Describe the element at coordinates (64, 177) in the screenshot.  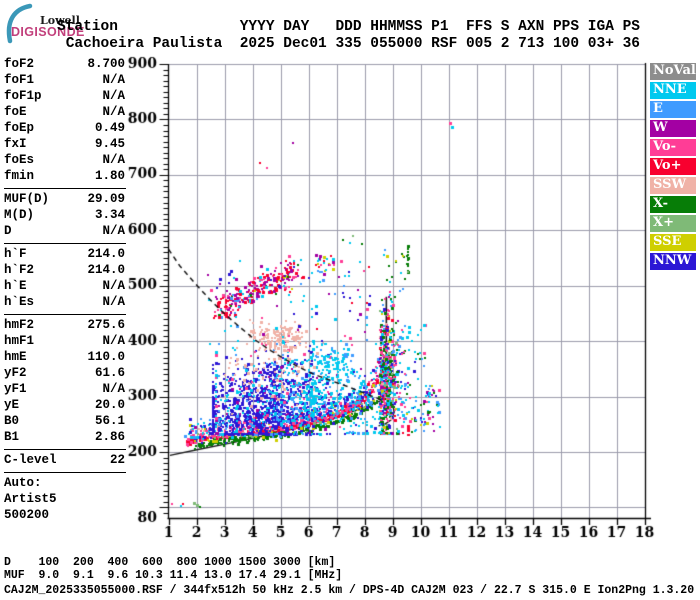
I see `param-row-fmin: fmin 1.80` at that location.